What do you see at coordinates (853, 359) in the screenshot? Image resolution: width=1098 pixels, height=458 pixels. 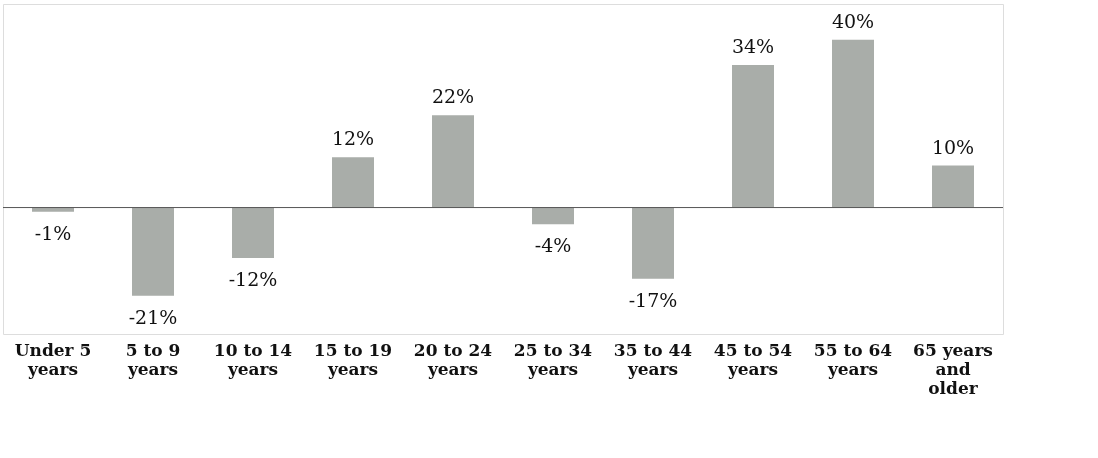 I see `x-tick-label: 55 to 64 years` at bounding box center [853, 359].